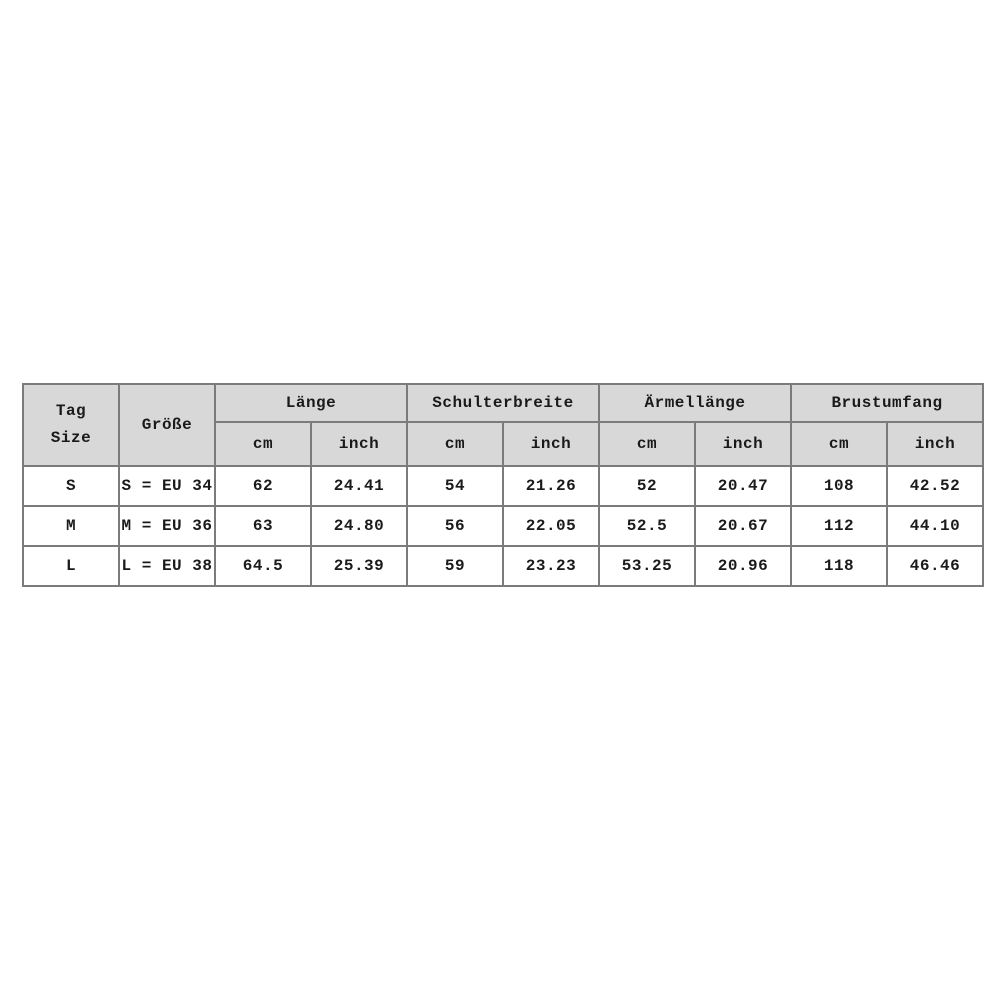 The image size is (1006, 1006). Describe the element at coordinates (743, 526) in the screenshot. I see `data-cell-aermellaenge-inch: 20.67` at that location.